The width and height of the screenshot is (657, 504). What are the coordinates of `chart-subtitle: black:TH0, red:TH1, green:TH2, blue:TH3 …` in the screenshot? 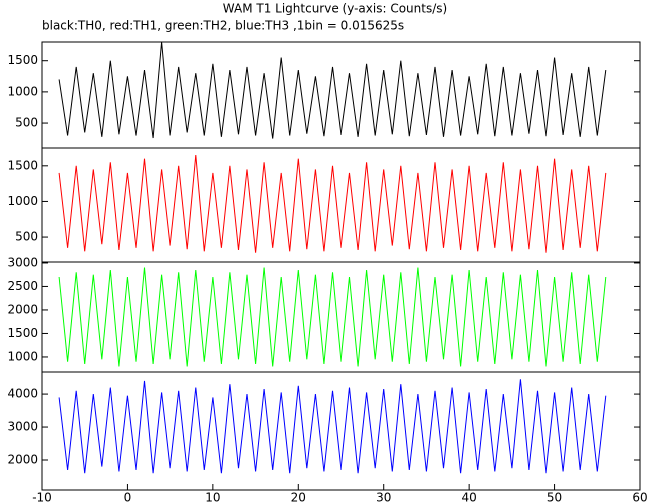 It's located at (223, 26).